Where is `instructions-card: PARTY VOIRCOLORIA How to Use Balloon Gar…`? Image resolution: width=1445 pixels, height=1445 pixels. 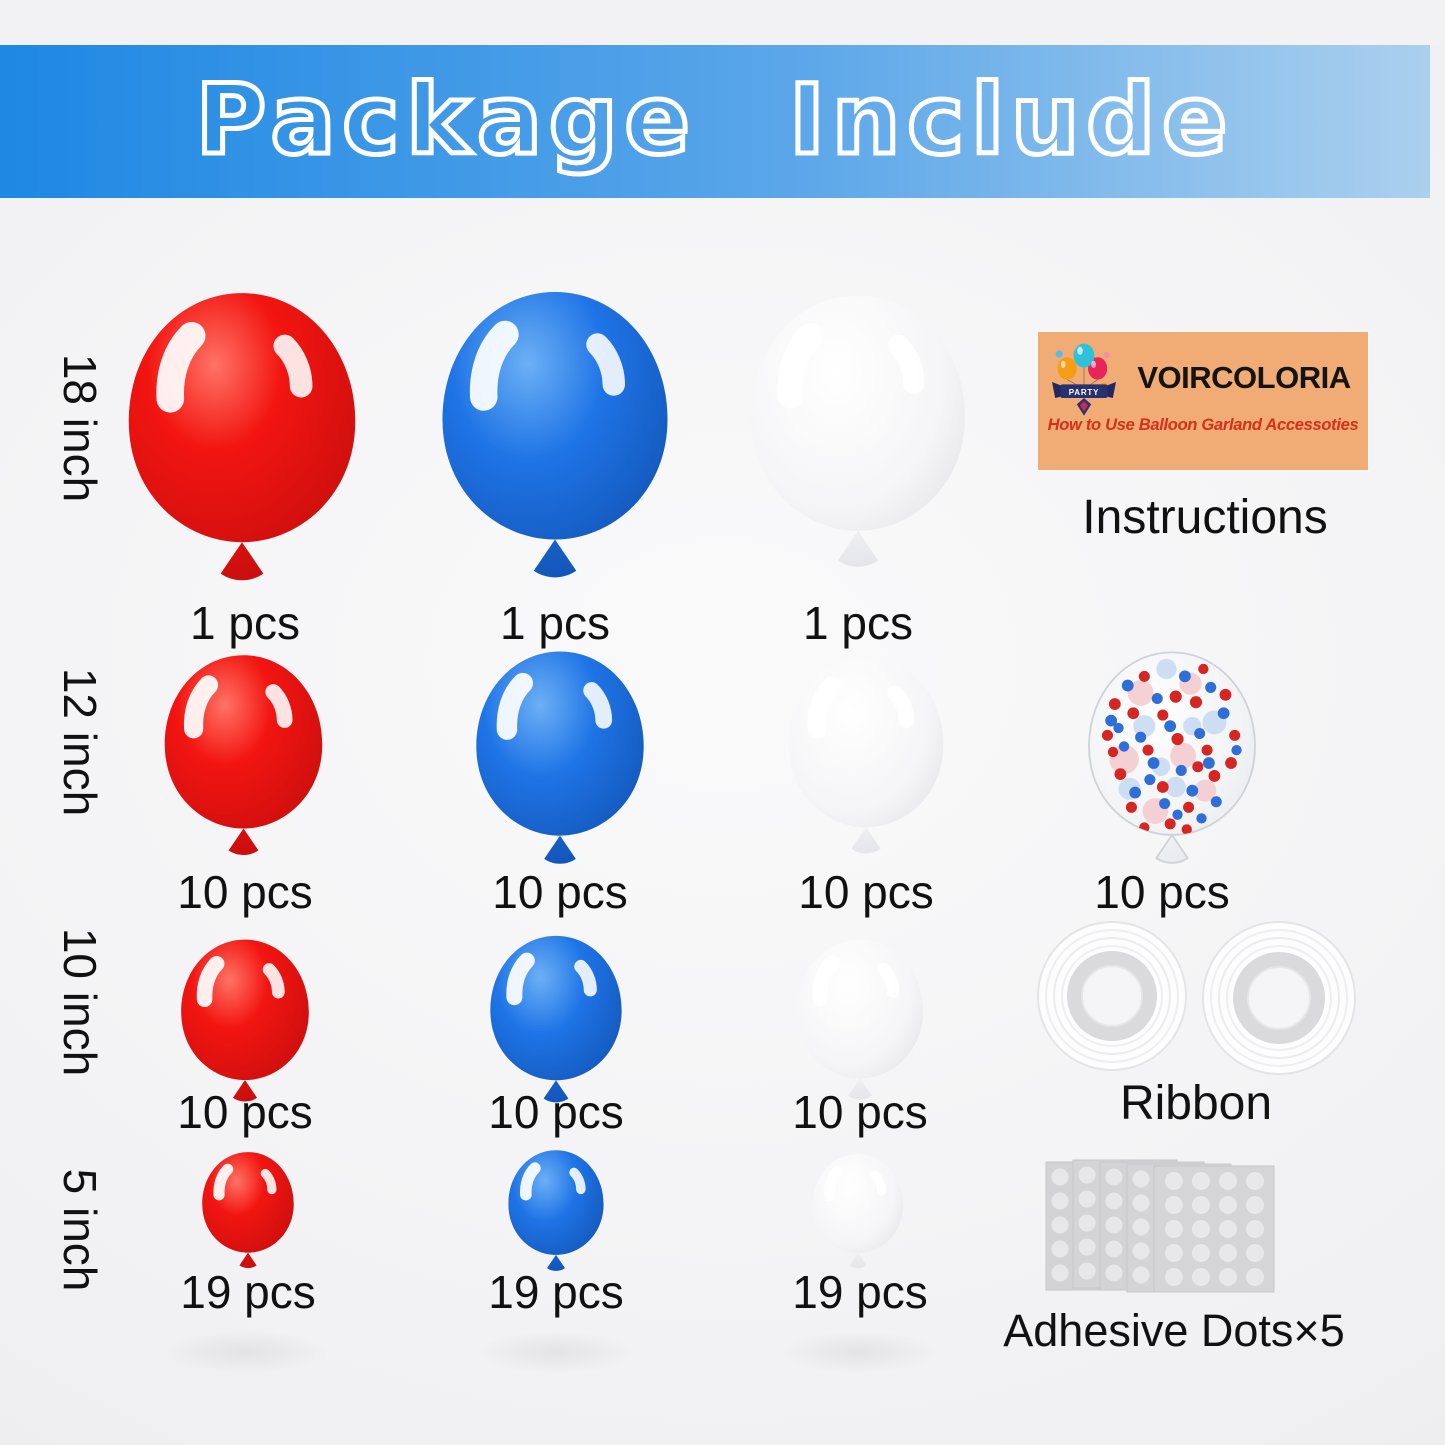 instructions-card: PARTY VOIRCOLORIA How to Use Balloon Gar… is located at coordinates (1203, 401).